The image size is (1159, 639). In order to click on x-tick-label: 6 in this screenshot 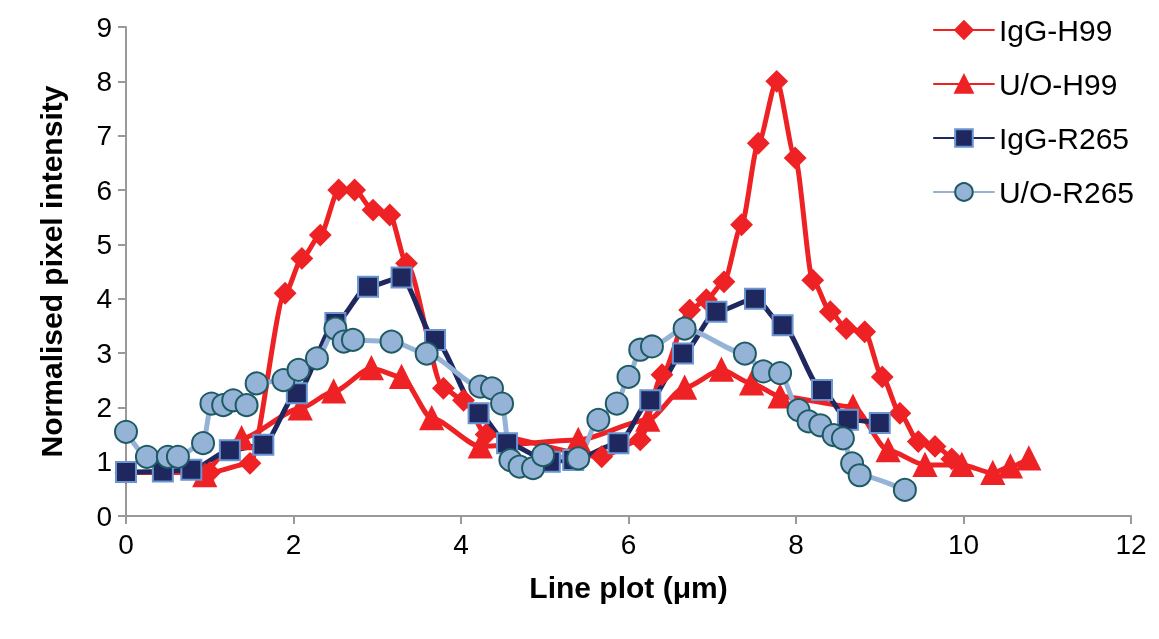, I will do `click(628, 544)`.